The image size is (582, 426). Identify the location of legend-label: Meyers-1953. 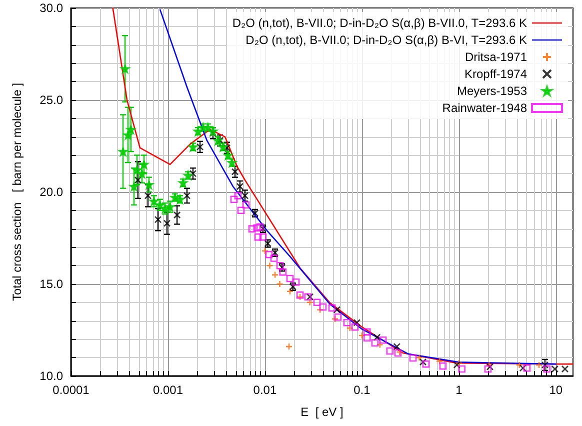
(492, 91).